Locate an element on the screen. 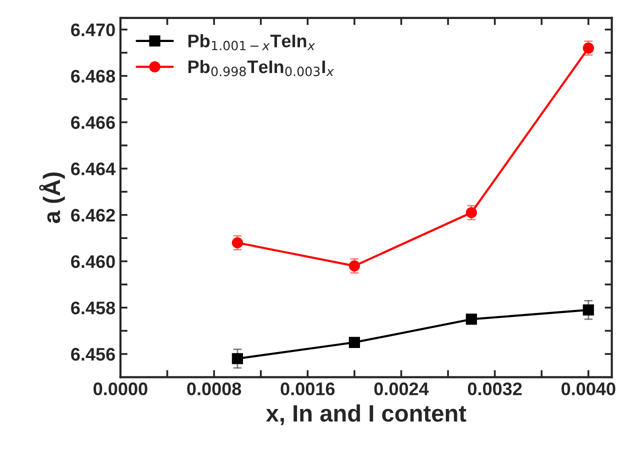 The height and width of the screenshot is (449, 634). y-axis-title: a (Å) is located at coordinates (52, 198).